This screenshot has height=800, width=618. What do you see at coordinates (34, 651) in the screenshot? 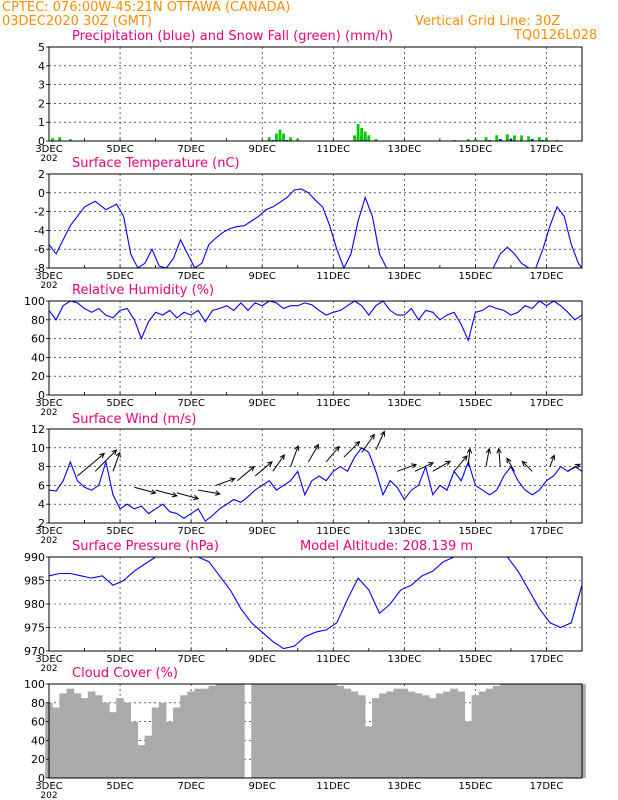
I see `pres-ytick-label: 970` at bounding box center [34, 651].